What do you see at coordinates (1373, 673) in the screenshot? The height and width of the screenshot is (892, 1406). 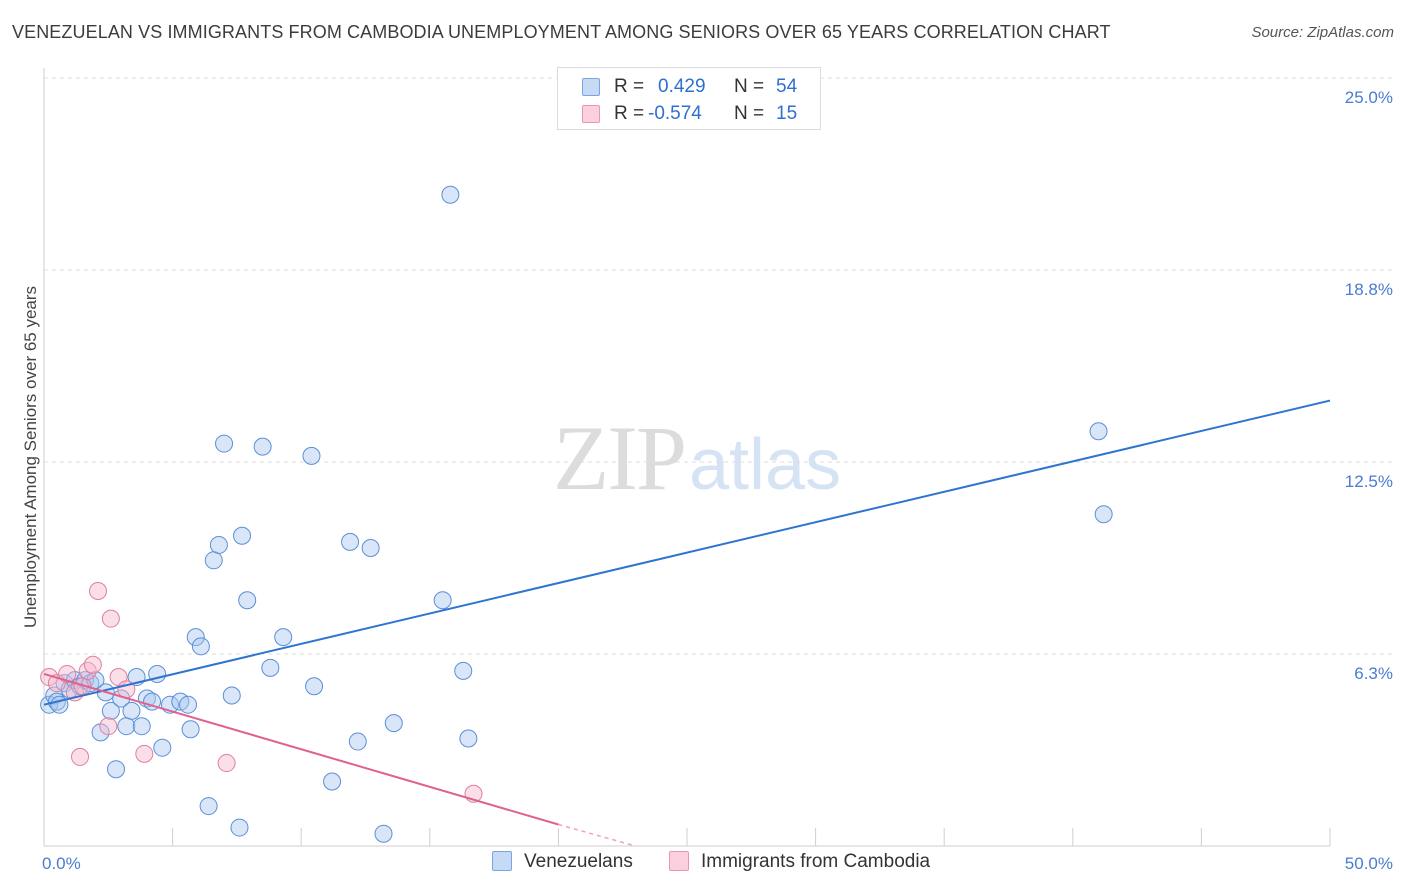 I see `y-tick-label-3: 6.3%` at bounding box center [1373, 673].